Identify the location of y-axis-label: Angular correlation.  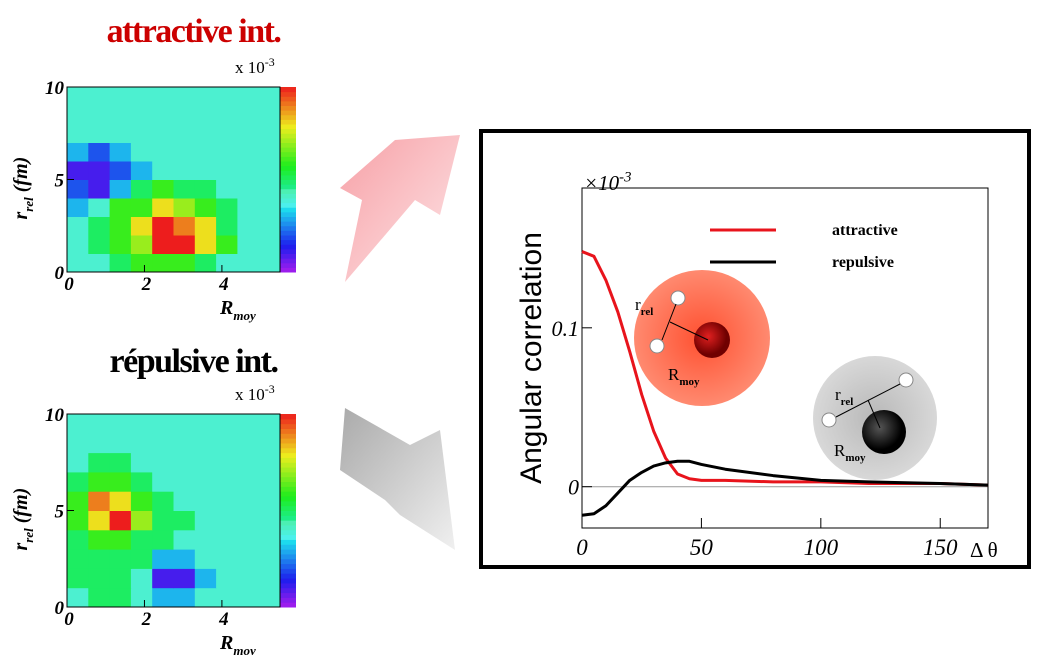
(531, 358).